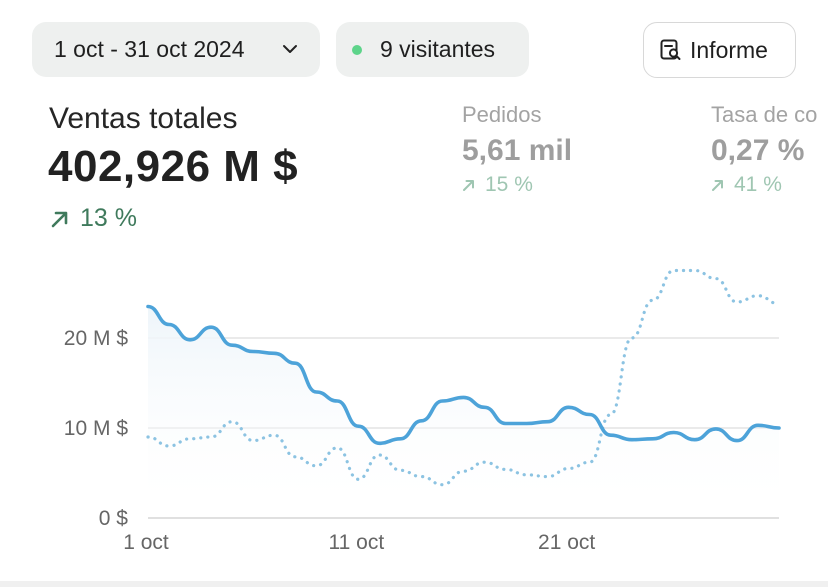  Describe the element at coordinates (357, 49) in the screenshot. I see `live-dot-icon` at that location.